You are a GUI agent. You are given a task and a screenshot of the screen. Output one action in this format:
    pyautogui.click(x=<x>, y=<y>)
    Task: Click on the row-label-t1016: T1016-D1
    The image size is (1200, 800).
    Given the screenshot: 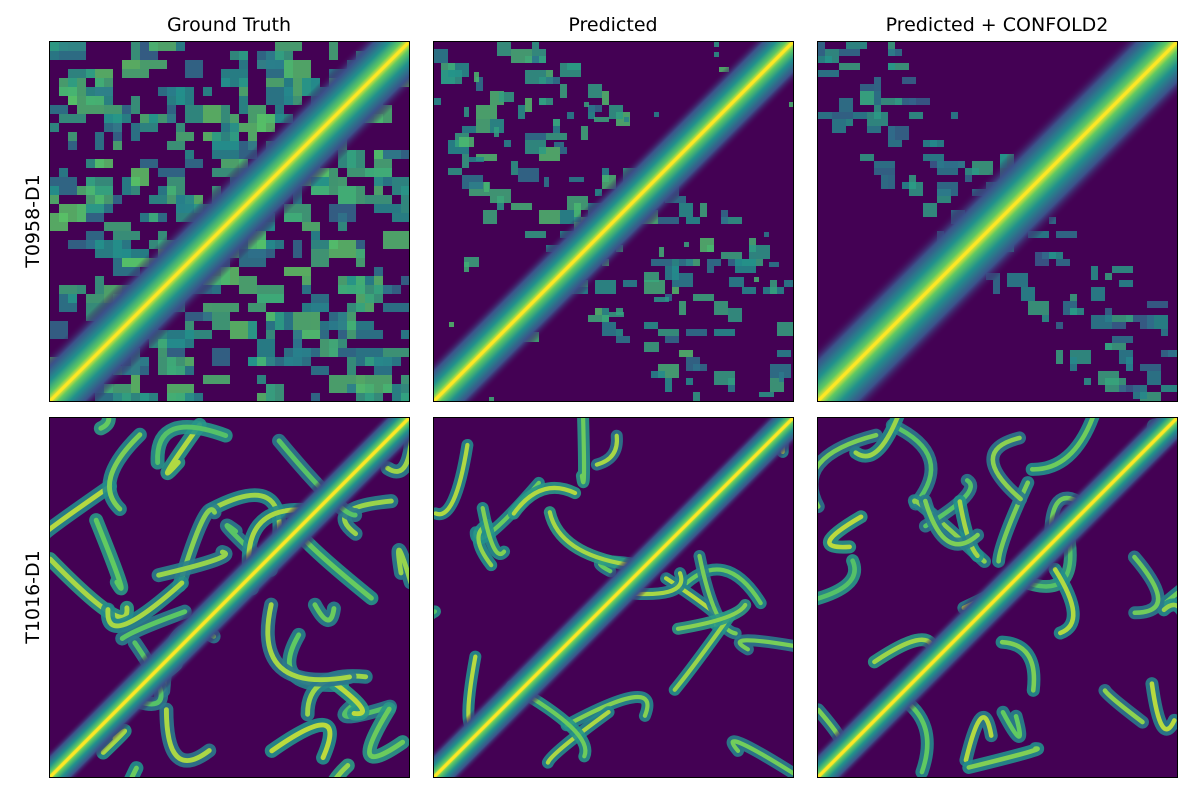 What is the action you would take?
    pyautogui.click(x=33, y=597)
    